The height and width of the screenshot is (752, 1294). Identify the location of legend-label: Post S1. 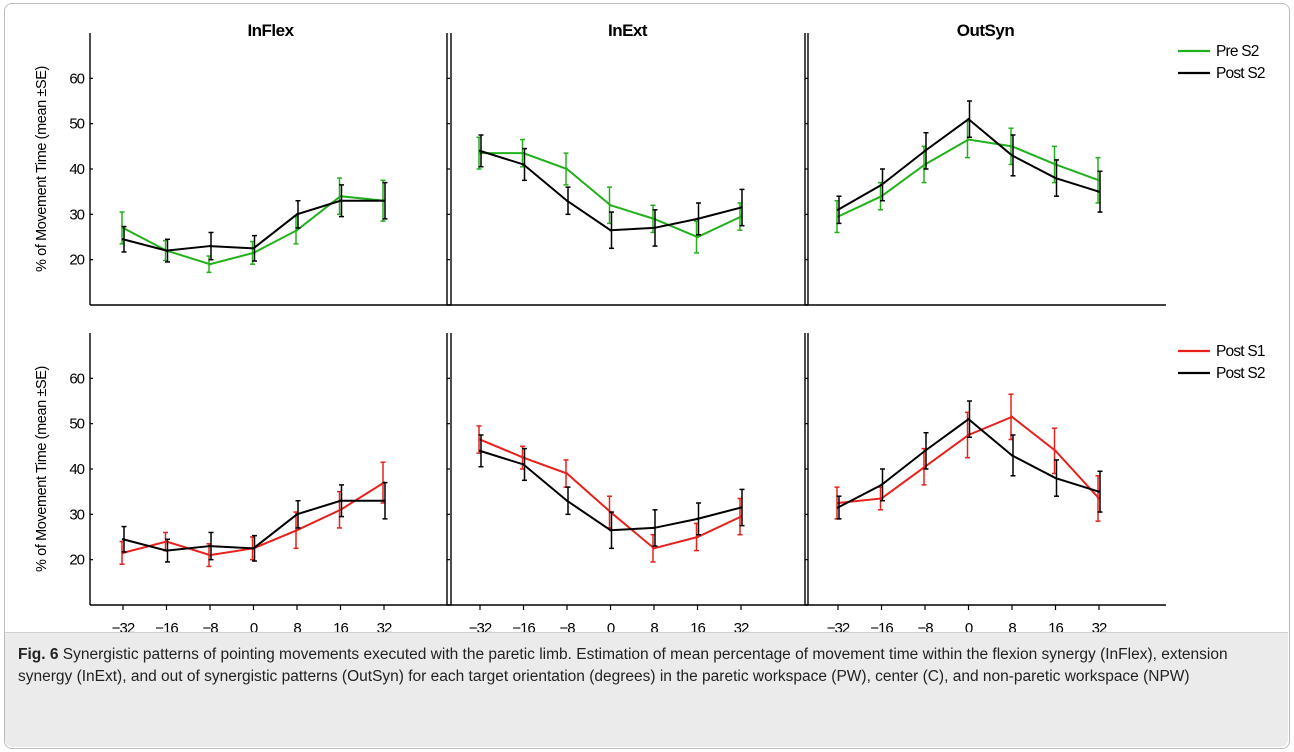
(1240, 351).